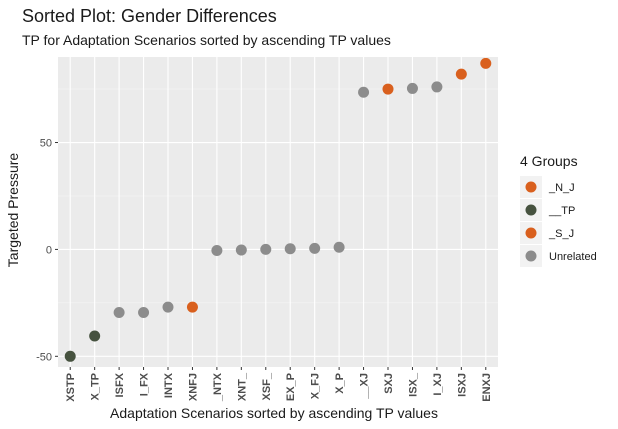 The height and width of the screenshot is (429, 618). Describe the element at coordinates (242, 386) in the screenshot. I see `x-tick-label: XNT_` at that location.